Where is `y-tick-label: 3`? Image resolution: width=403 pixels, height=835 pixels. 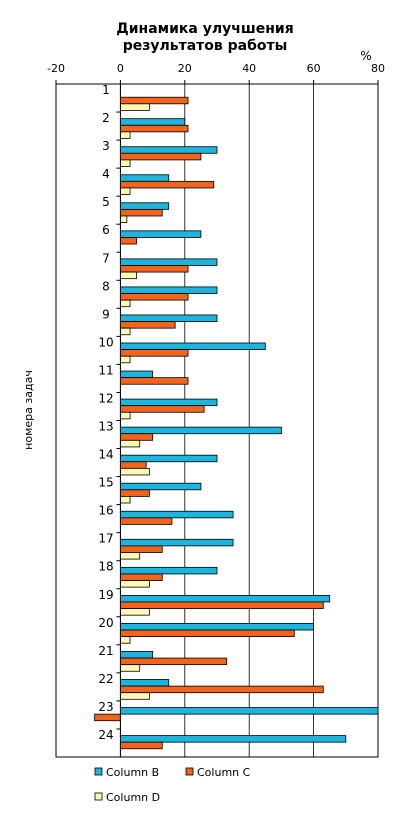
y-tick-label: 3 is located at coordinates (106, 146).